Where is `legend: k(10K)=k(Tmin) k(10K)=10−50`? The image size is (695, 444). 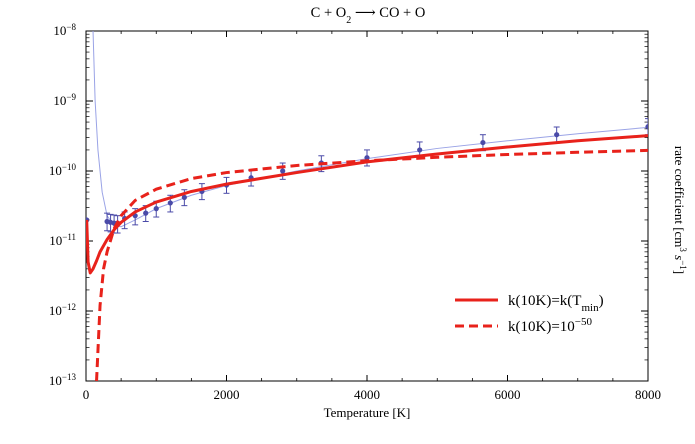 legend: k(10K)=k(Tmin) k(10K)=10−50 is located at coordinates (529, 314).